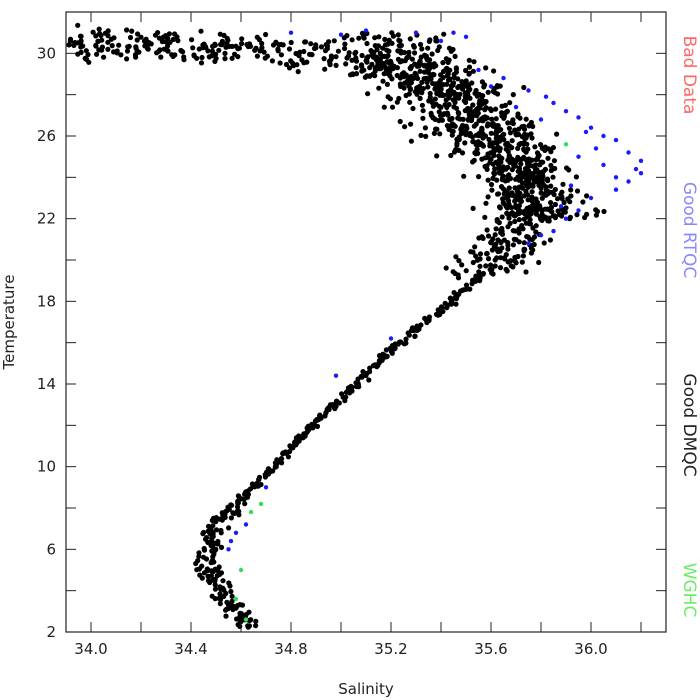  Describe the element at coordinates (46, 384) in the screenshot. I see `y-tick-label: 14` at that location.